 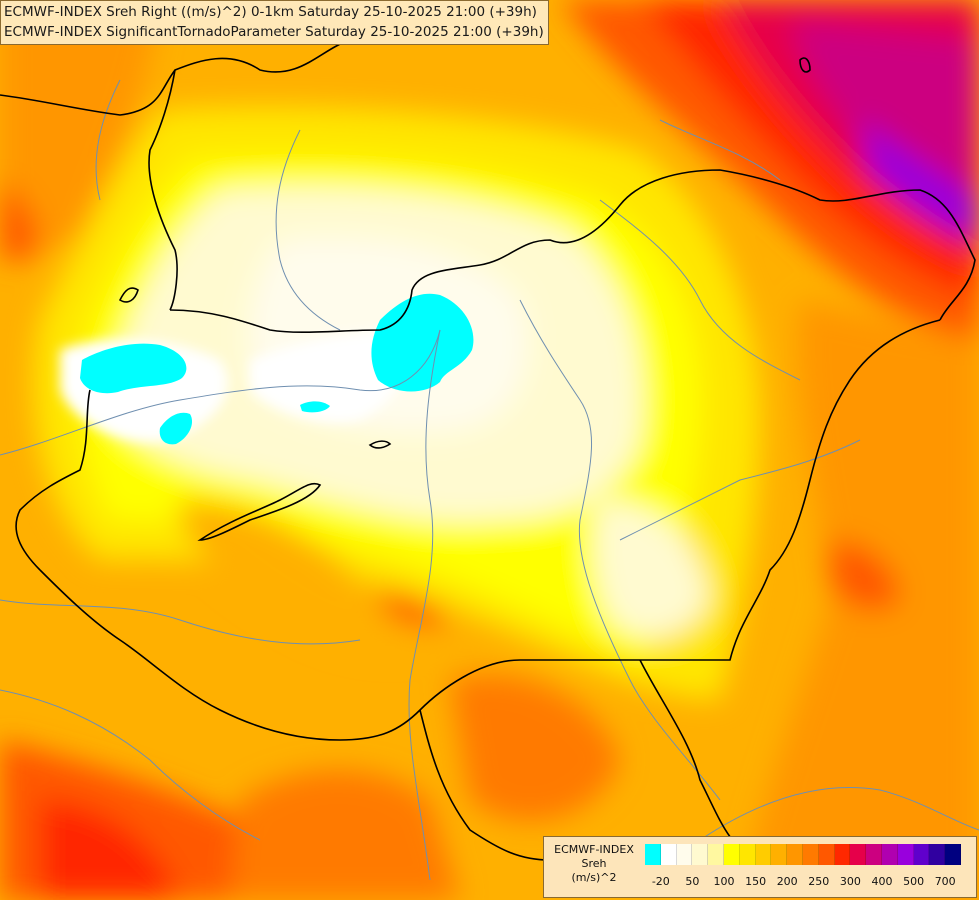 What do you see at coordinates (594, 877) in the screenshot?
I see `legend-unit: (m/s)^2` at bounding box center [594, 877].